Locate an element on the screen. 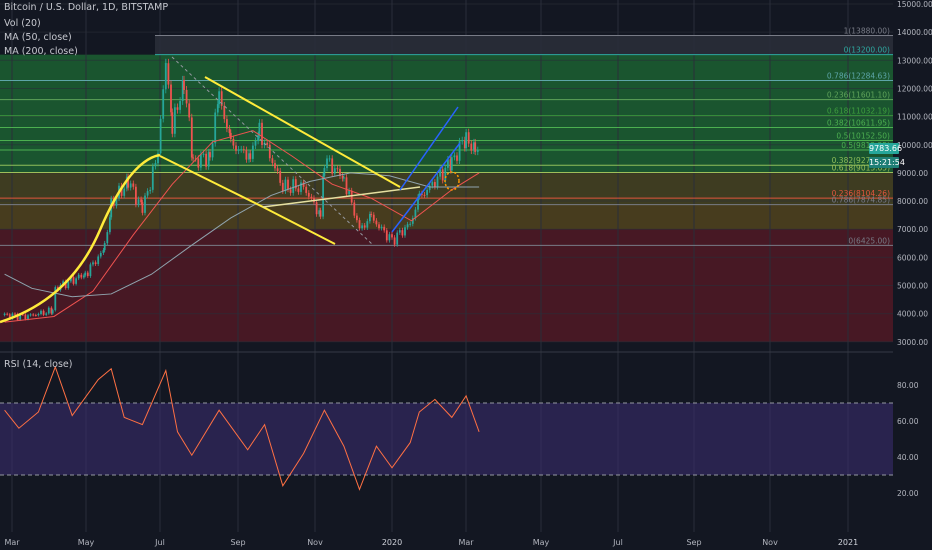  fib-level-label: 0.5(10152.50) is located at coordinates (863, 135).